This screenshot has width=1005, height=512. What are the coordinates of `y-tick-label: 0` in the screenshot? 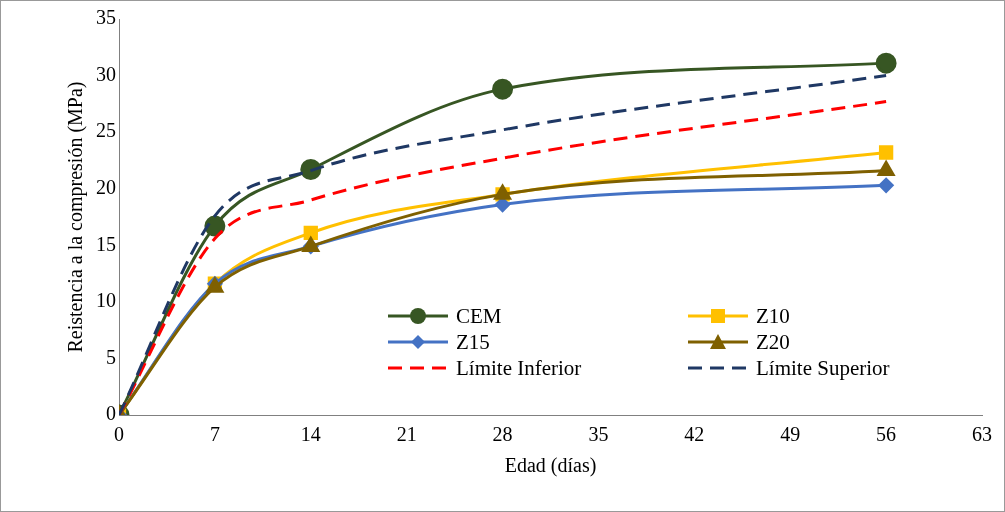 It's located at (111, 413).